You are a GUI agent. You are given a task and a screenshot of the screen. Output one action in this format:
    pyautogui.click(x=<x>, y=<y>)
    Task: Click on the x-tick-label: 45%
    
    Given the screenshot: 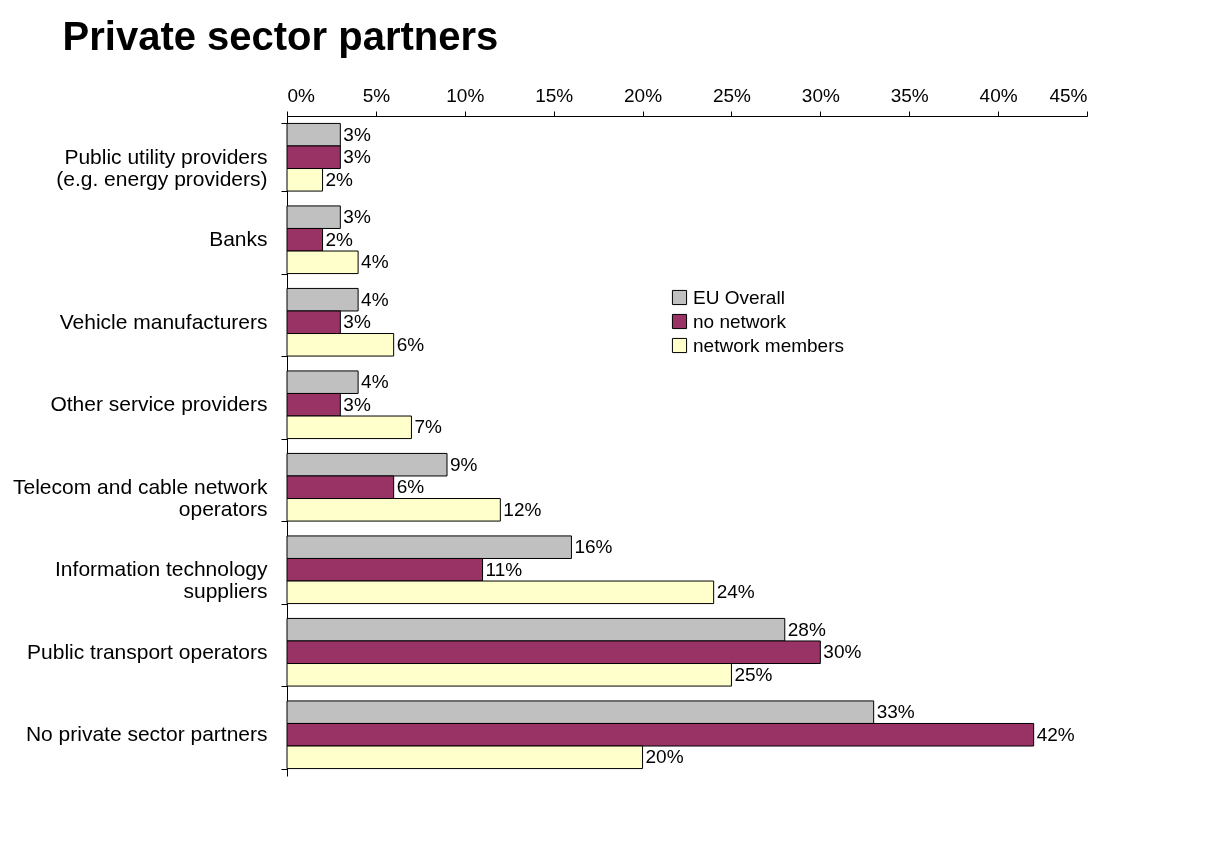 What is the action you would take?
    pyautogui.click(x=1068, y=95)
    